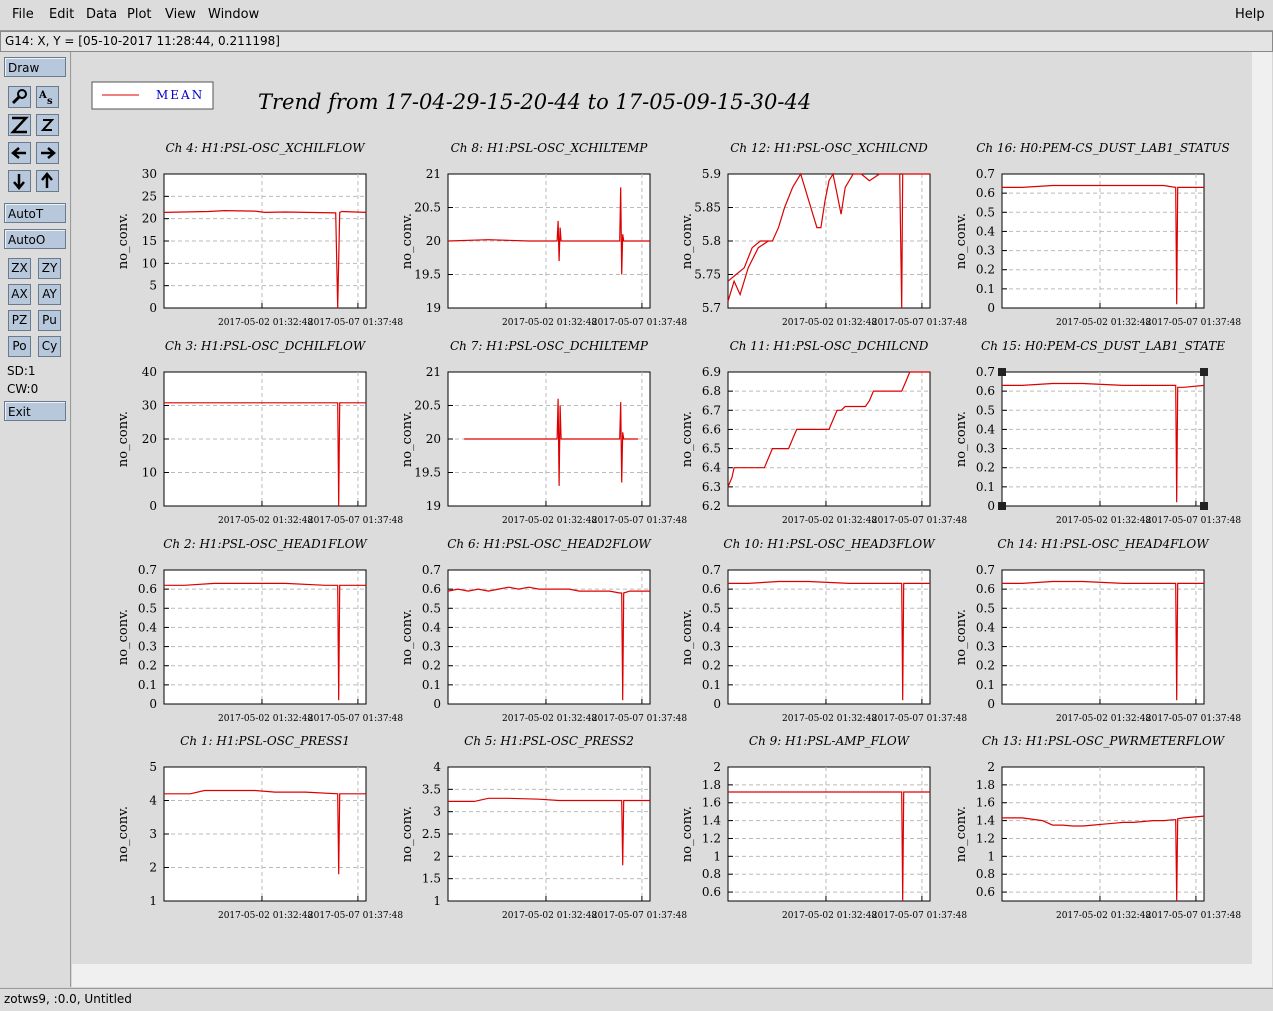 The image size is (1273, 1011). I want to click on y-tick-label: 0.2, so click(985, 666).